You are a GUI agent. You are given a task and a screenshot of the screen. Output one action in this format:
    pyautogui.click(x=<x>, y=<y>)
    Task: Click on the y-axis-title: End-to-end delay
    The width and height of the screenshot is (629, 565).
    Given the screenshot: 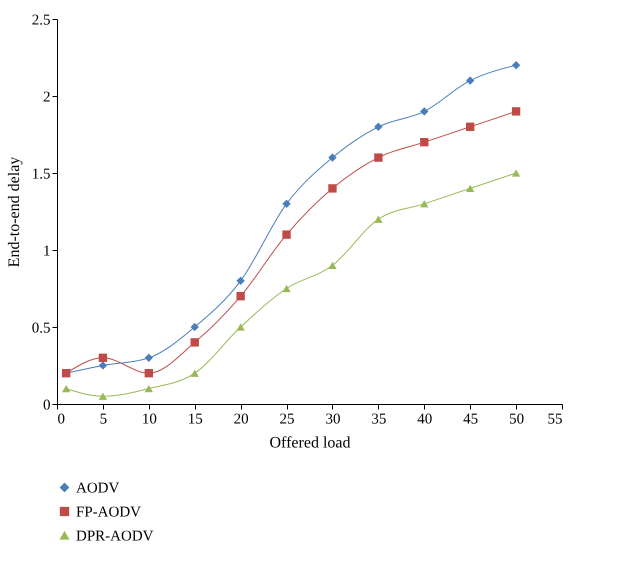 What is the action you would take?
    pyautogui.click(x=14, y=212)
    